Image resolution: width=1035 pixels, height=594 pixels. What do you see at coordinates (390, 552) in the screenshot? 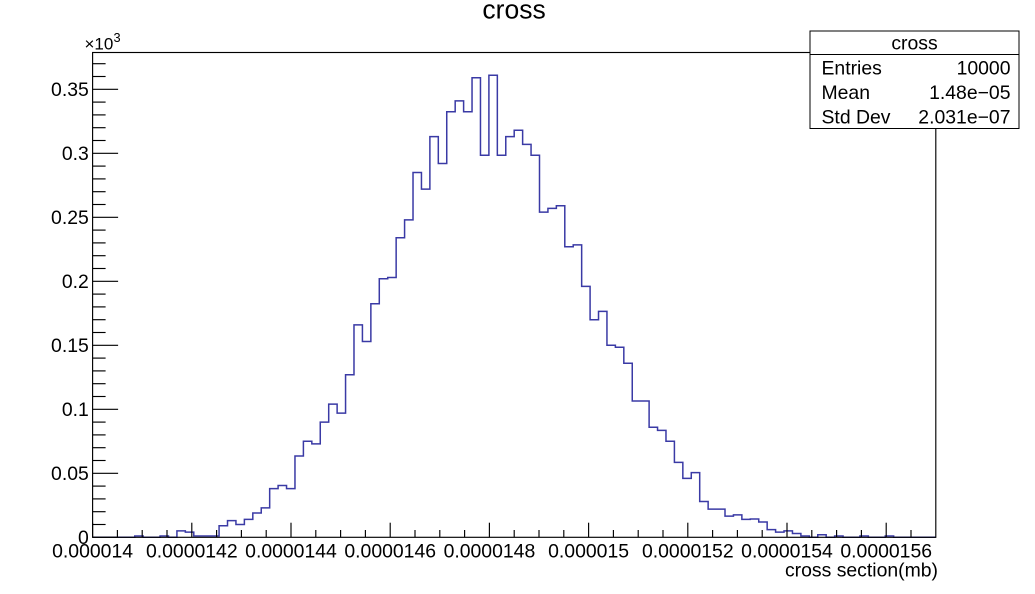
I see `svg-text: 0.0000146` at bounding box center [390, 552].